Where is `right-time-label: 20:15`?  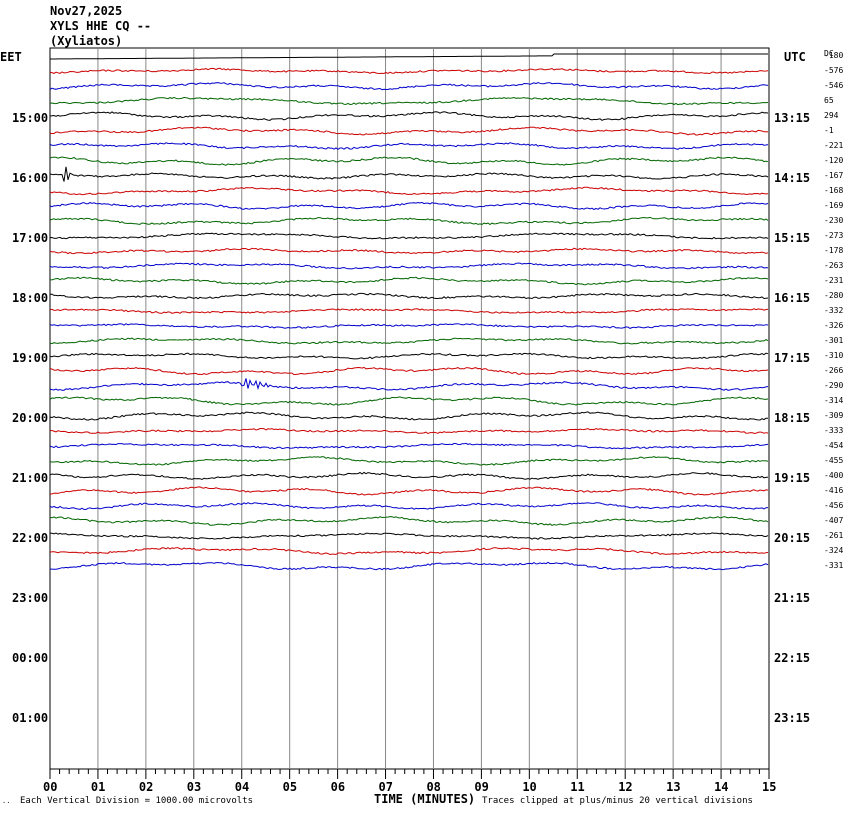
right-time-label: 20:15 is located at coordinates (792, 538).